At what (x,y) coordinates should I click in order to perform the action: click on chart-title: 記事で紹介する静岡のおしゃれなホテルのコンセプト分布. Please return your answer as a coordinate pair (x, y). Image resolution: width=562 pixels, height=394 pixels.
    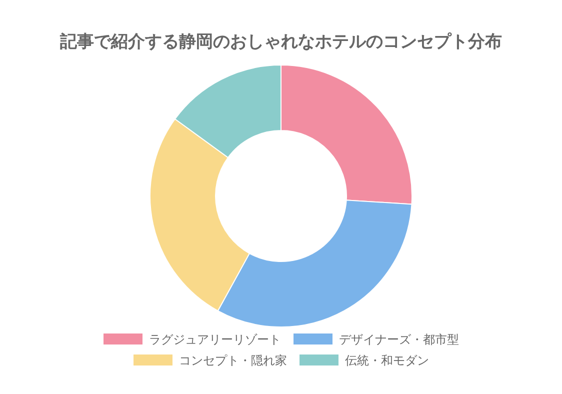
    Looking at the image, I should click on (280, 42).